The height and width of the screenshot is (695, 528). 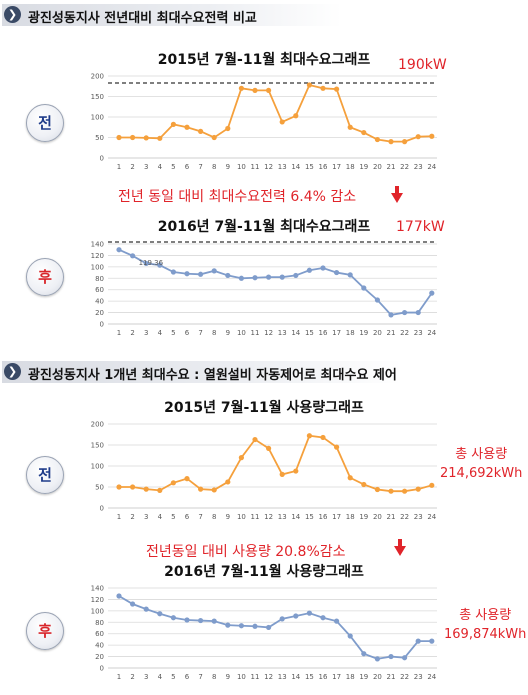 What do you see at coordinates (264, 227) in the screenshot?
I see `chart-title-2016-demand: 2016년 7월-11월 최대수요그래프` at bounding box center [264, 227].